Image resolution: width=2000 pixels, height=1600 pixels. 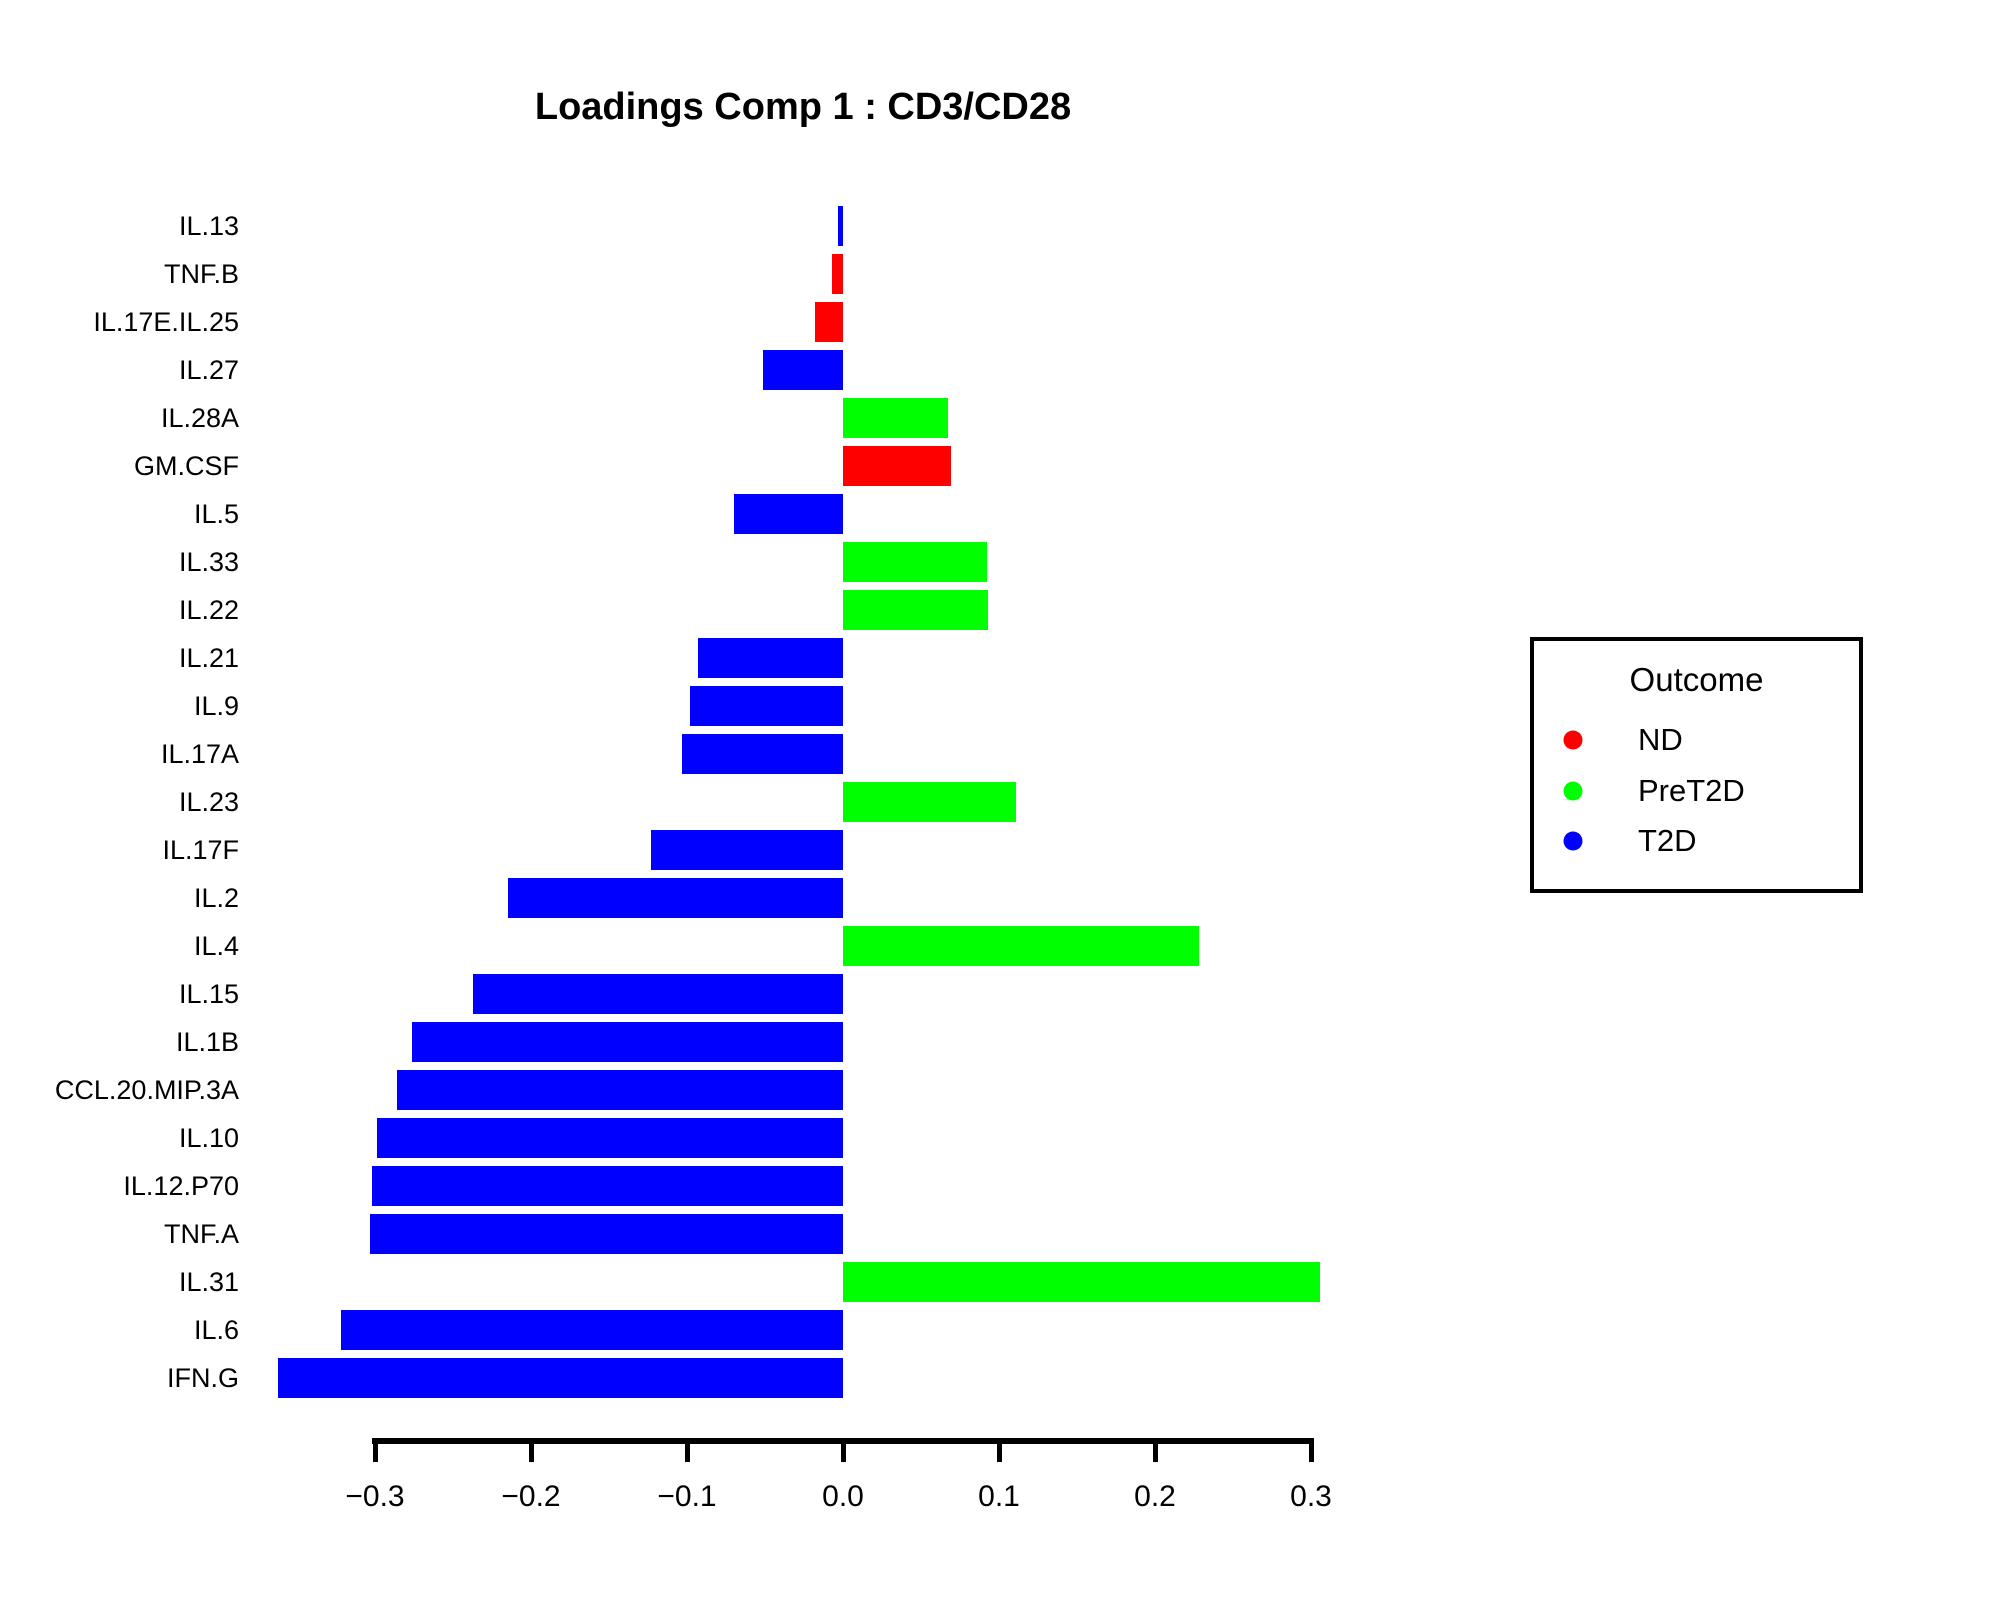 What do you see at coordinates (199, 753) in the screenshot?
I see `category-label: IL.17A` at bounding box center [199, 753].